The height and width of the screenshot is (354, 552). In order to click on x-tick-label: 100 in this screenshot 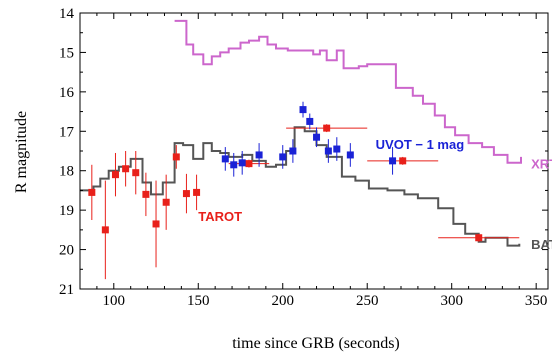, I will do `click(114, 301)`.